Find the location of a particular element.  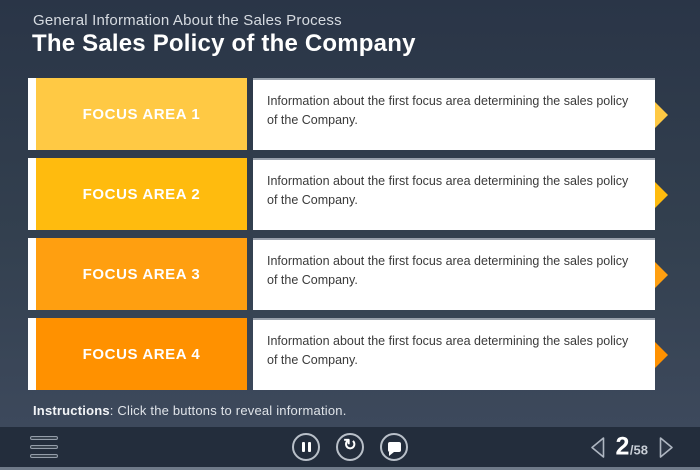

focus-area-button-1: FOCUS AREA 1 is located at coordinates (141, 114).